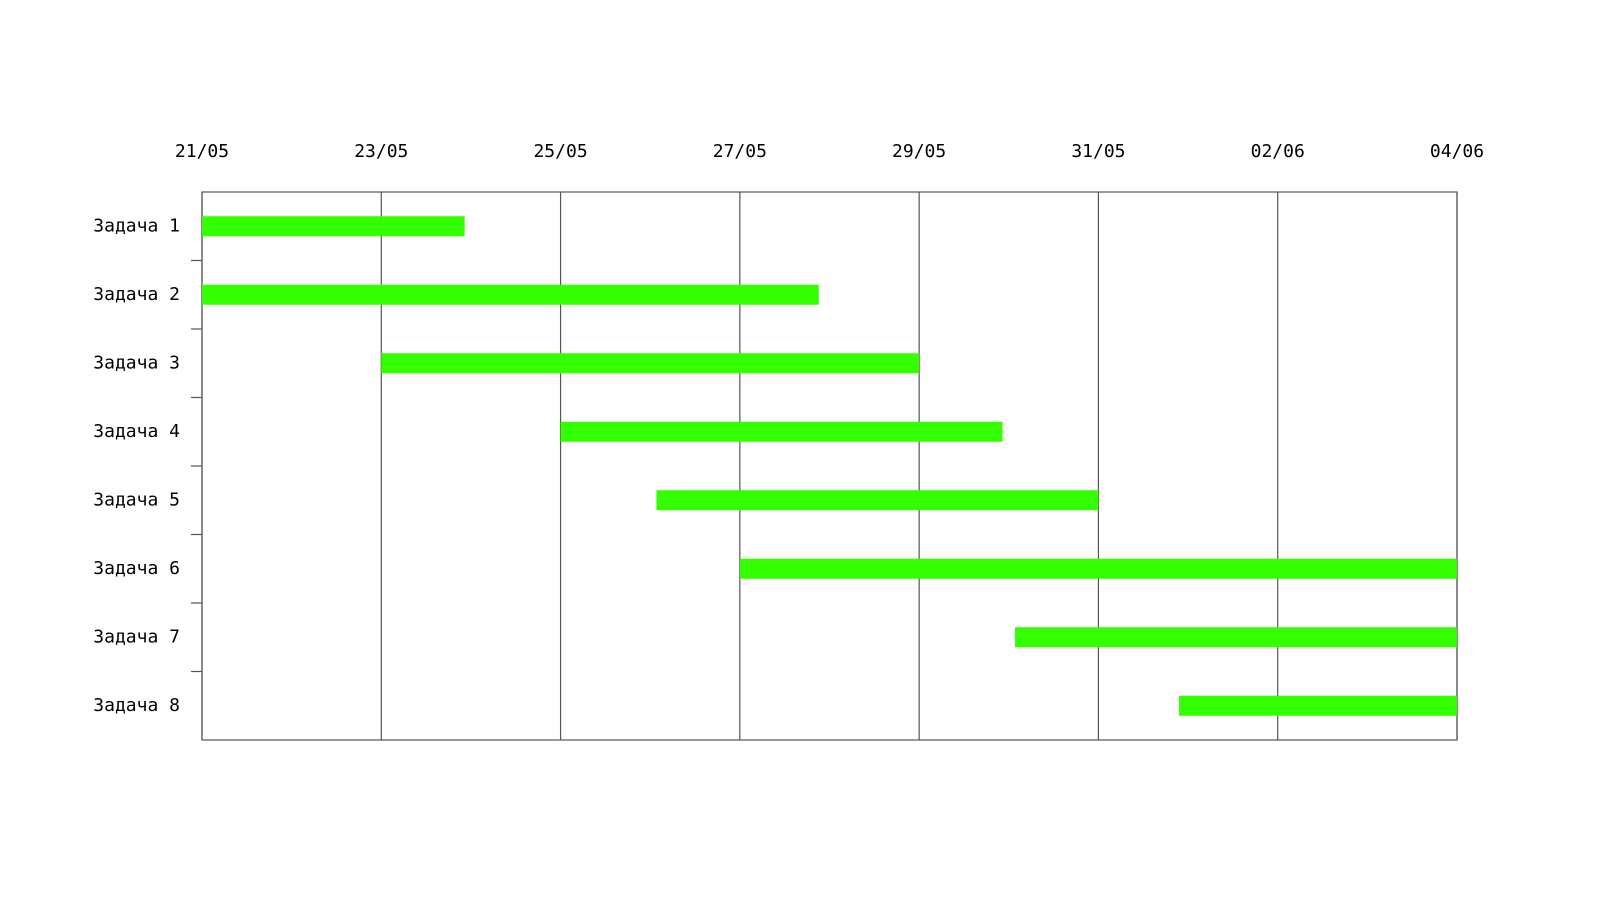  What do you see at coordinates (136, 705) in the screenshot?
I see `y-tick-label: Задача 8` at bounding box center [136, 705].